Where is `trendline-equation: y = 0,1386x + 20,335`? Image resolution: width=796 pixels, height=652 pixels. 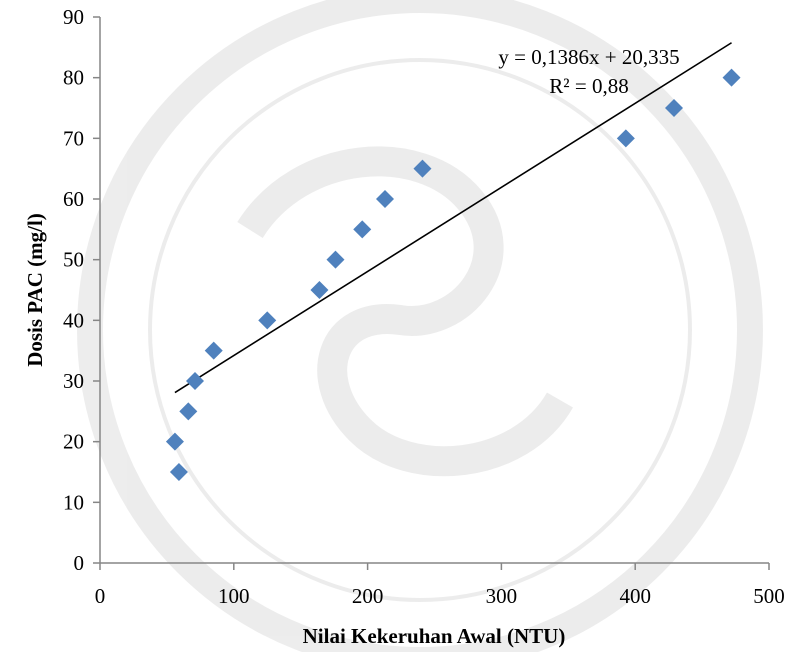 trendline-equation: y = 0,1386x + 20,335 is located at coordinates (588, 57).